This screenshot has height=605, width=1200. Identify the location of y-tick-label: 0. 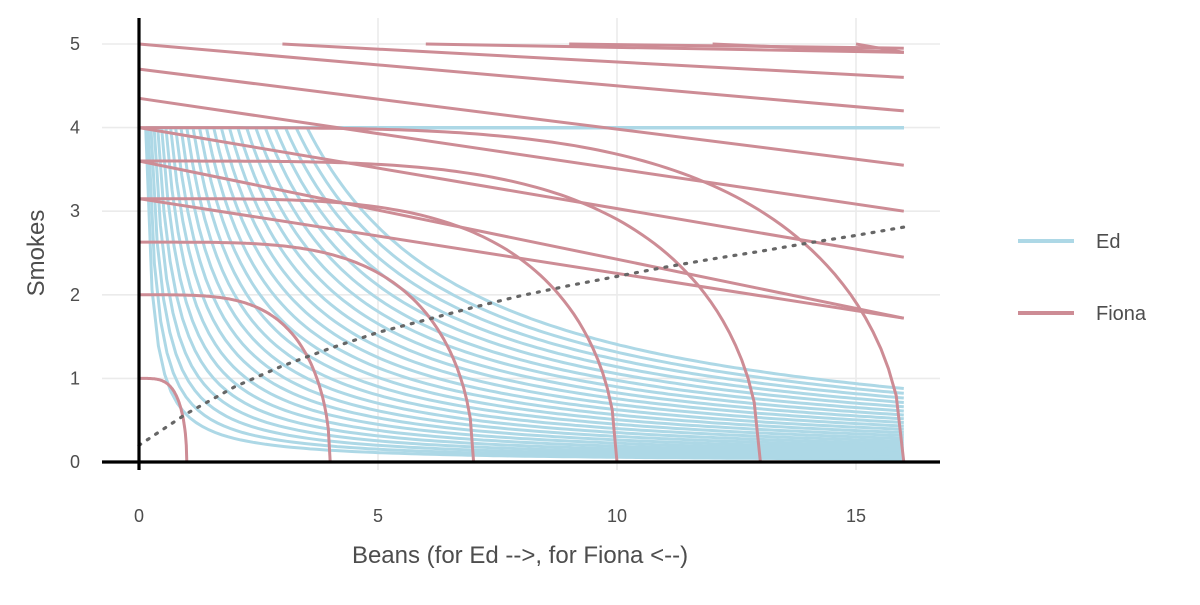
(75, 462).